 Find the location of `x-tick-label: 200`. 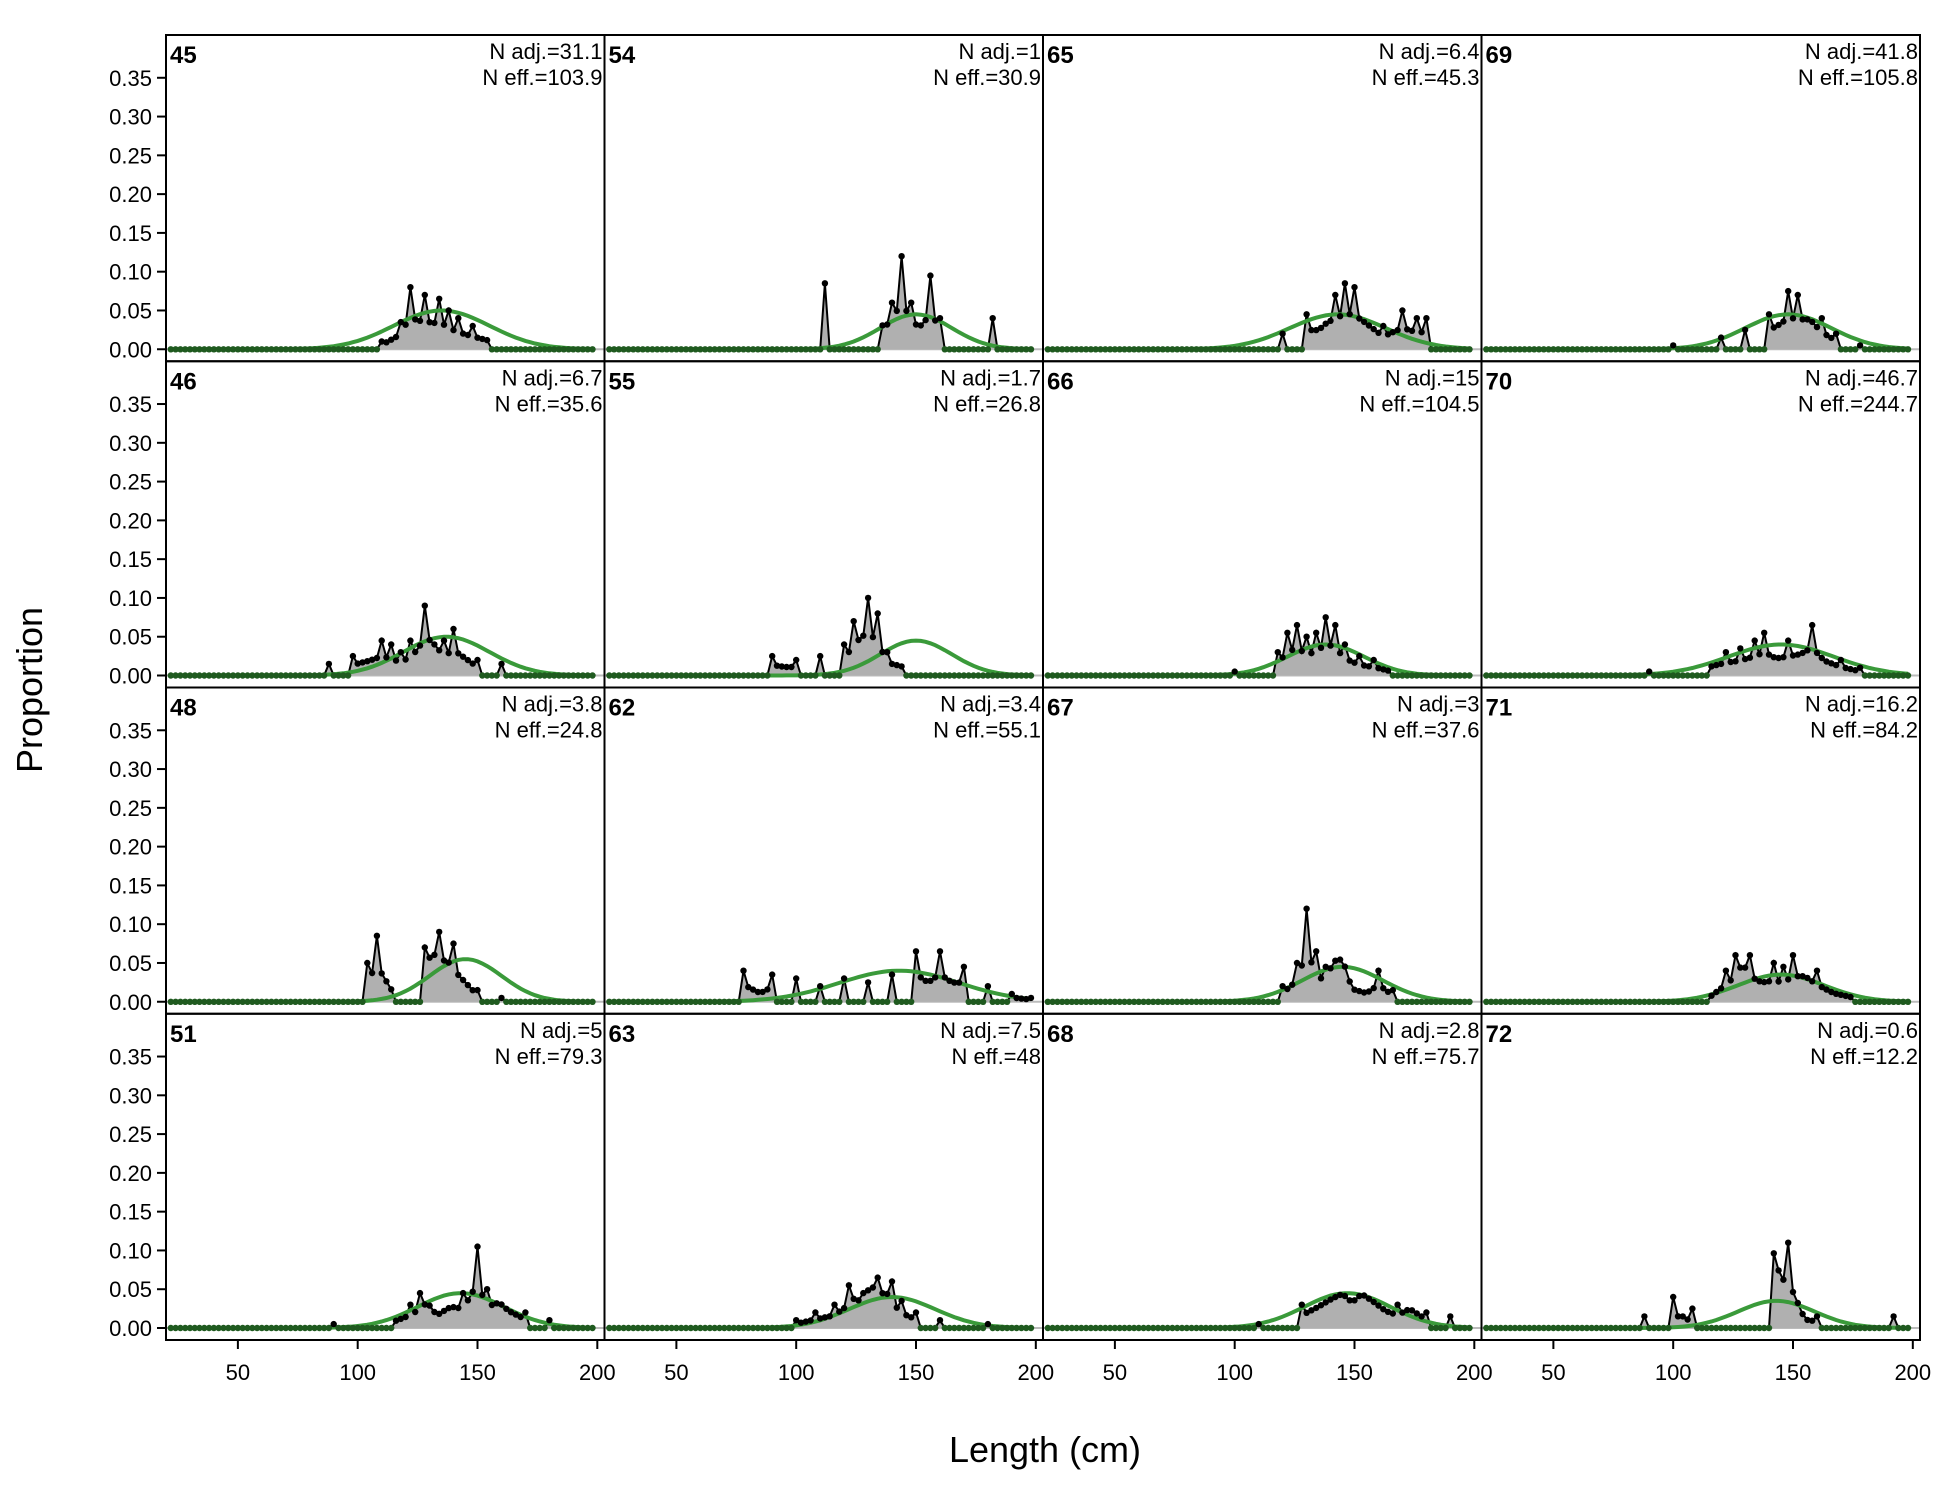

x-tick-label: 200 is located at coordinates (1035, 1372).